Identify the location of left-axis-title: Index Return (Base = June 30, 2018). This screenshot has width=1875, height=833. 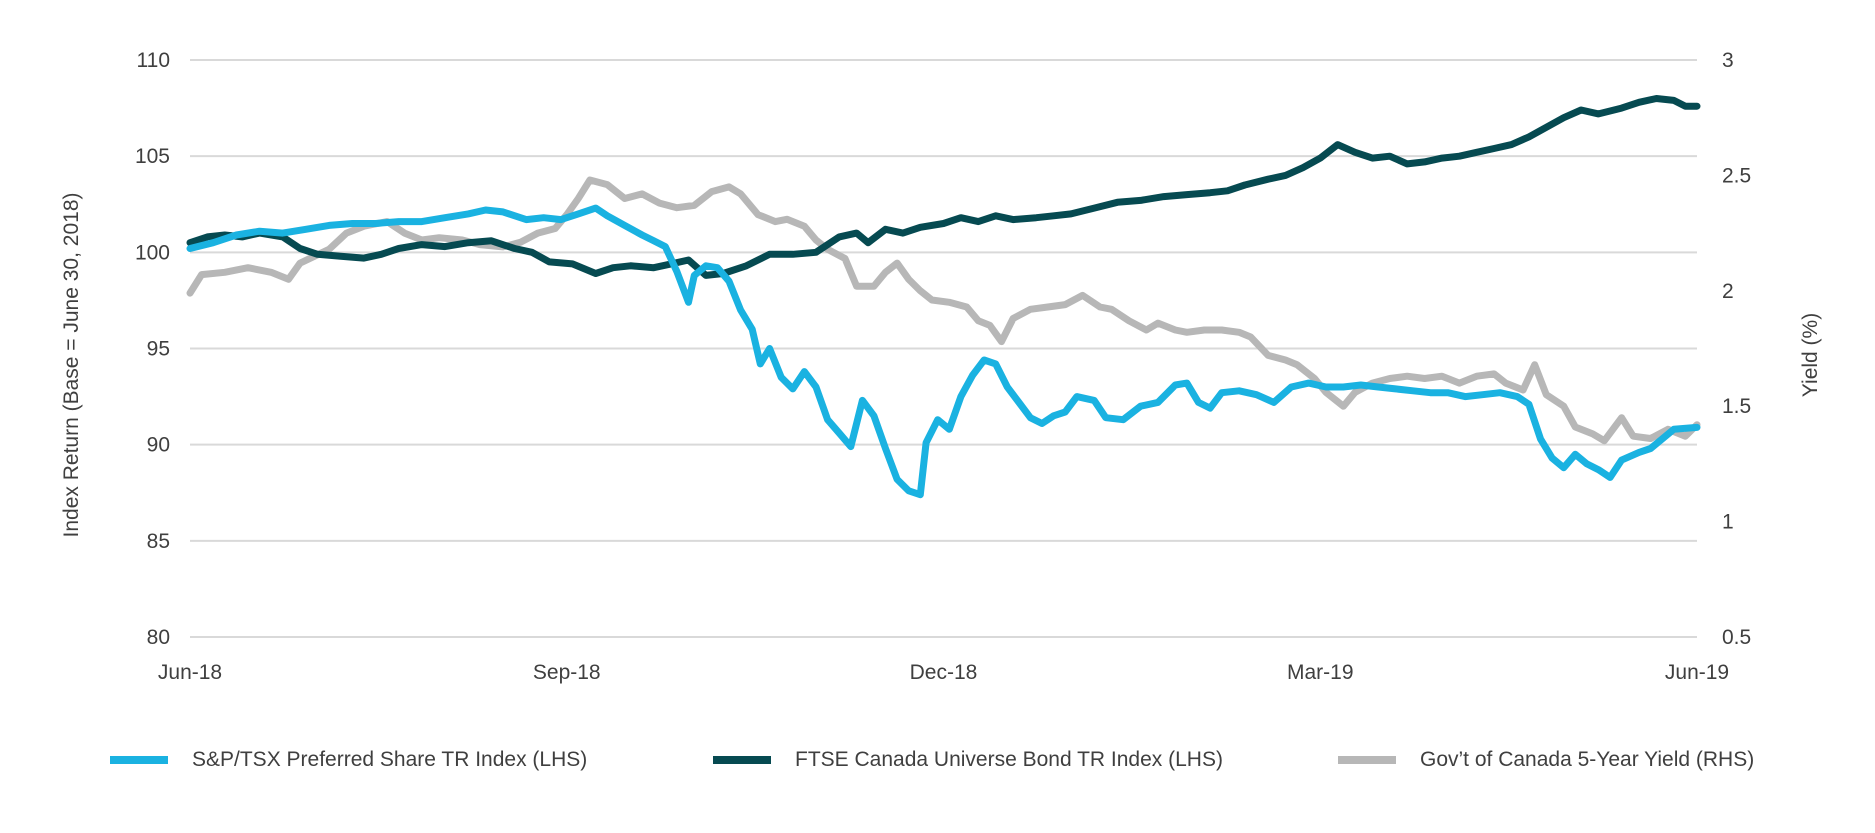
(71, 365).